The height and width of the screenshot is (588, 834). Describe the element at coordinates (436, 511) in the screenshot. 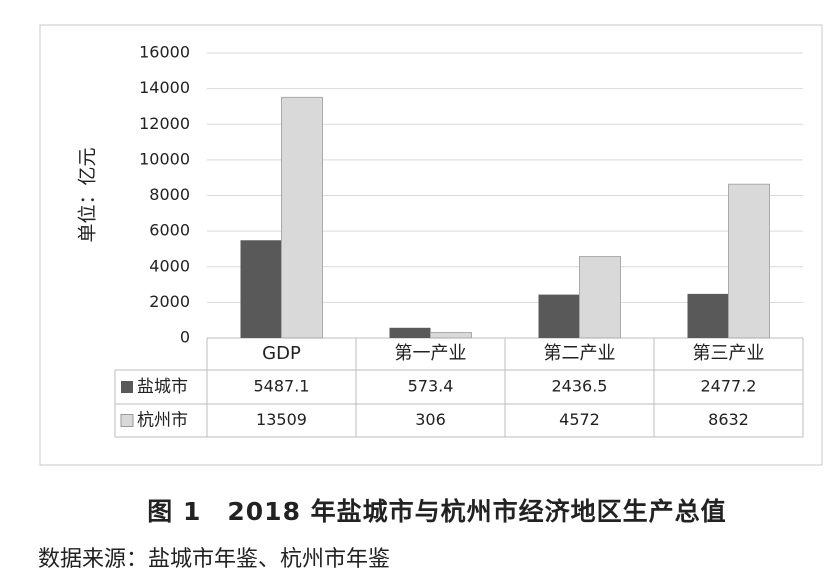

I see `caption: 图 1 2018 年盐城市与杭州市经济地区生产总值` at that location.